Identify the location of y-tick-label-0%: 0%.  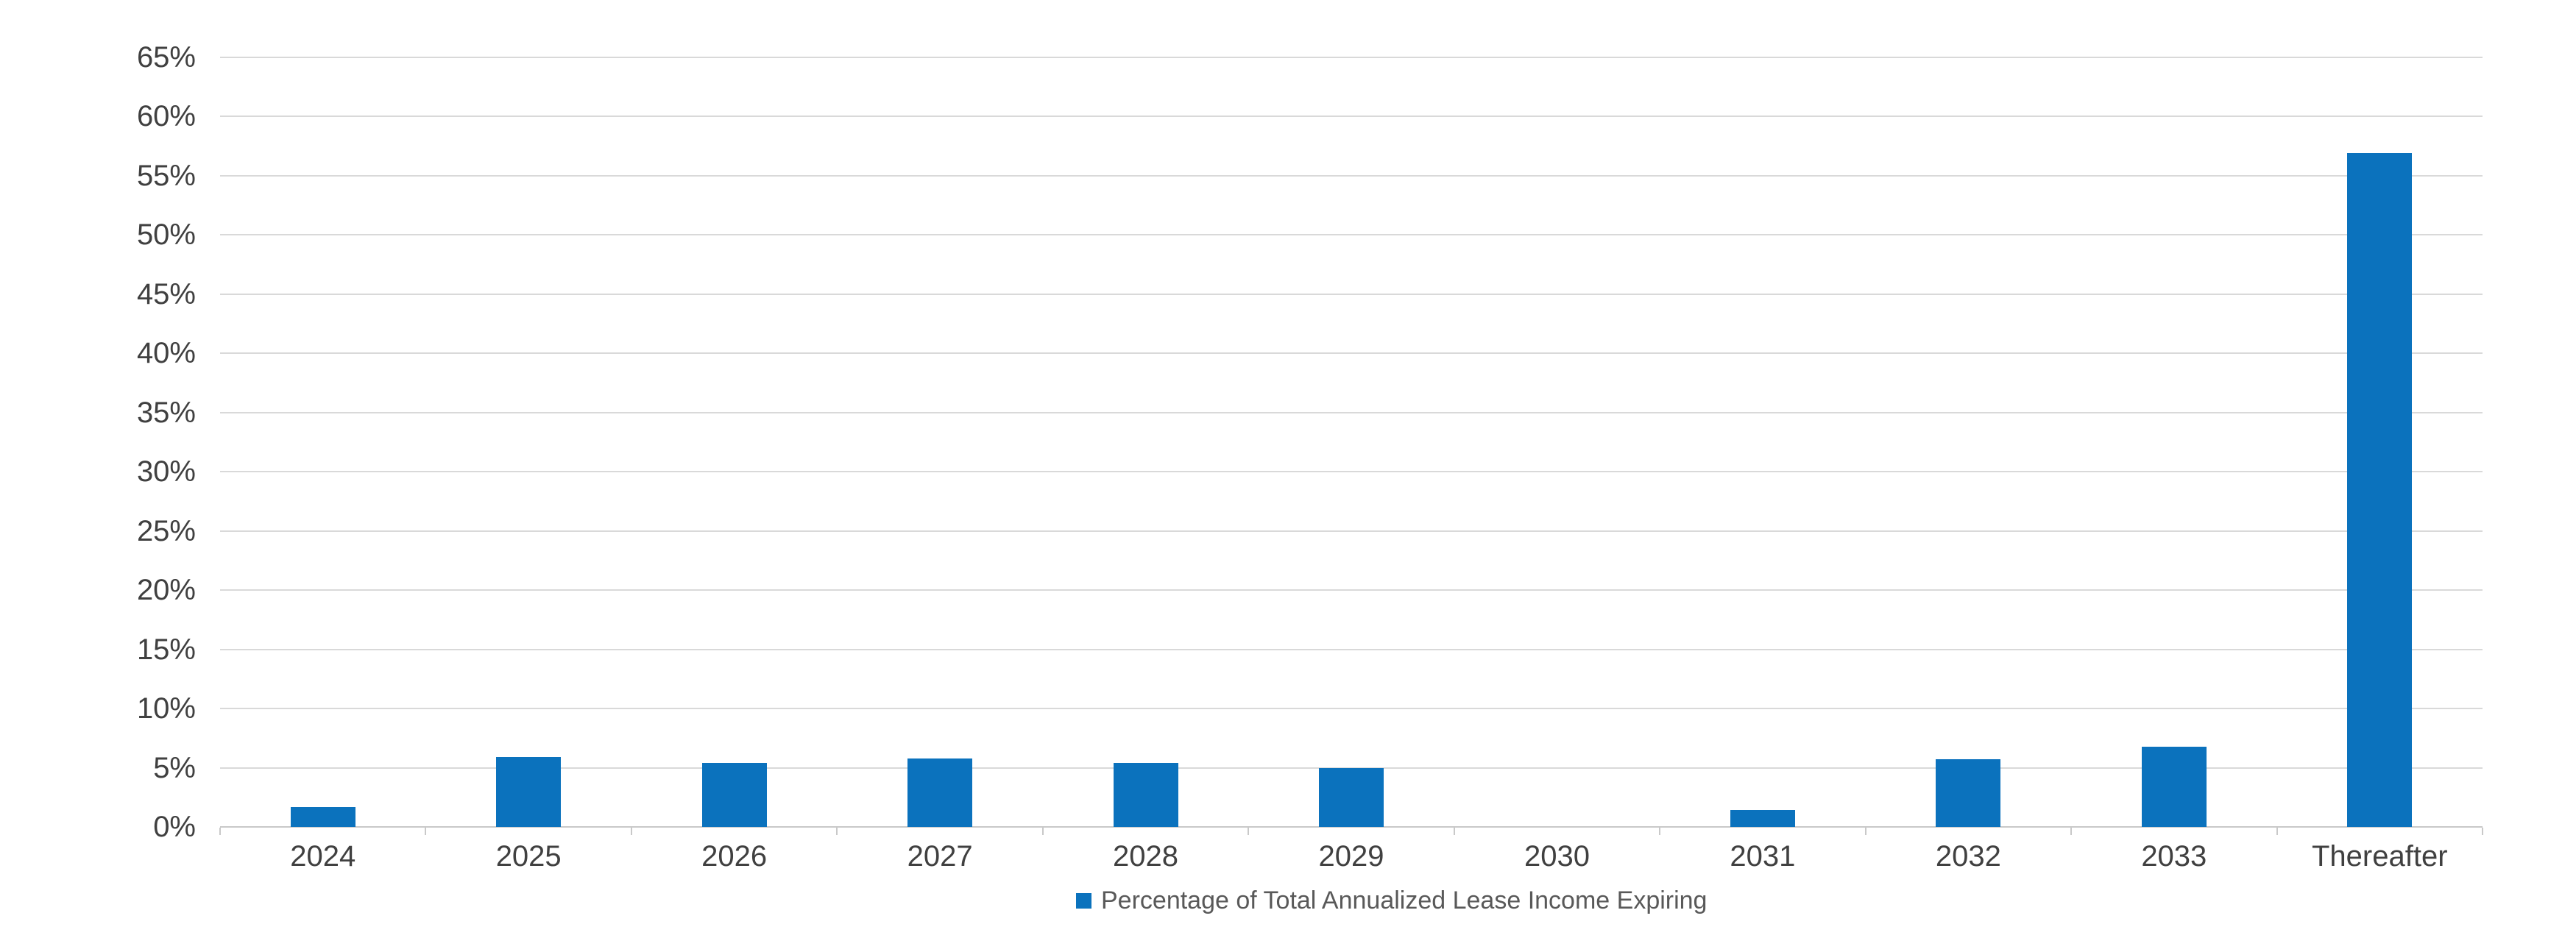
(174, 827).